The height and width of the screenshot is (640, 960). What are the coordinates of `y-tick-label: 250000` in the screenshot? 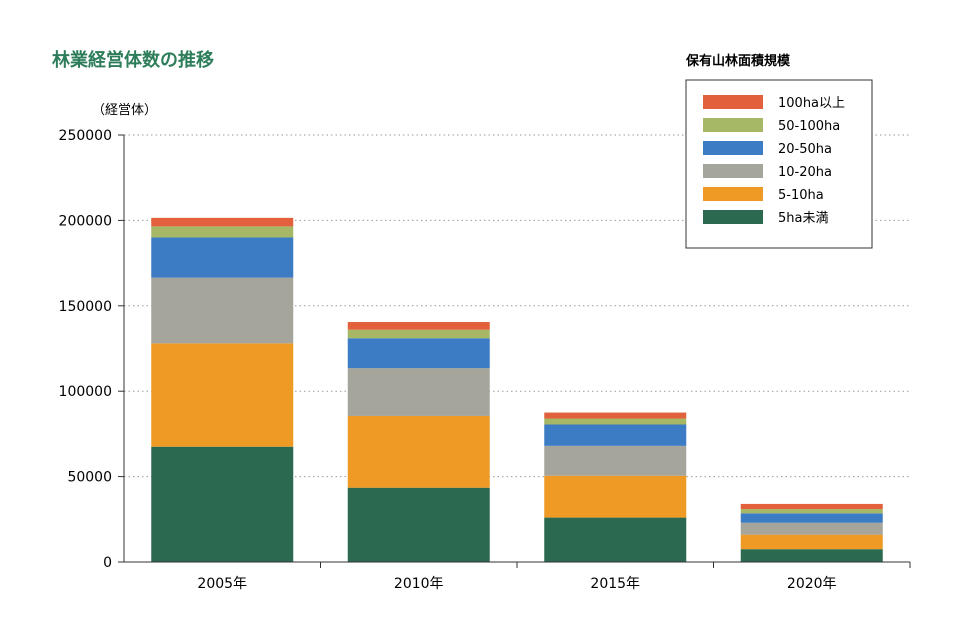 It's located at (85, 136).